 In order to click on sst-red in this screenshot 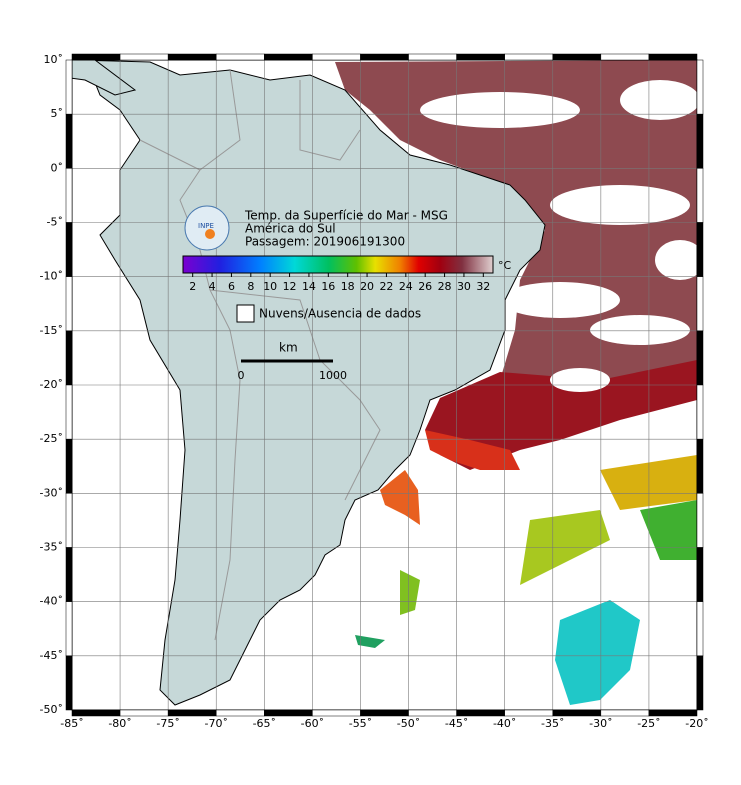, I will do `click(561, 415)`.